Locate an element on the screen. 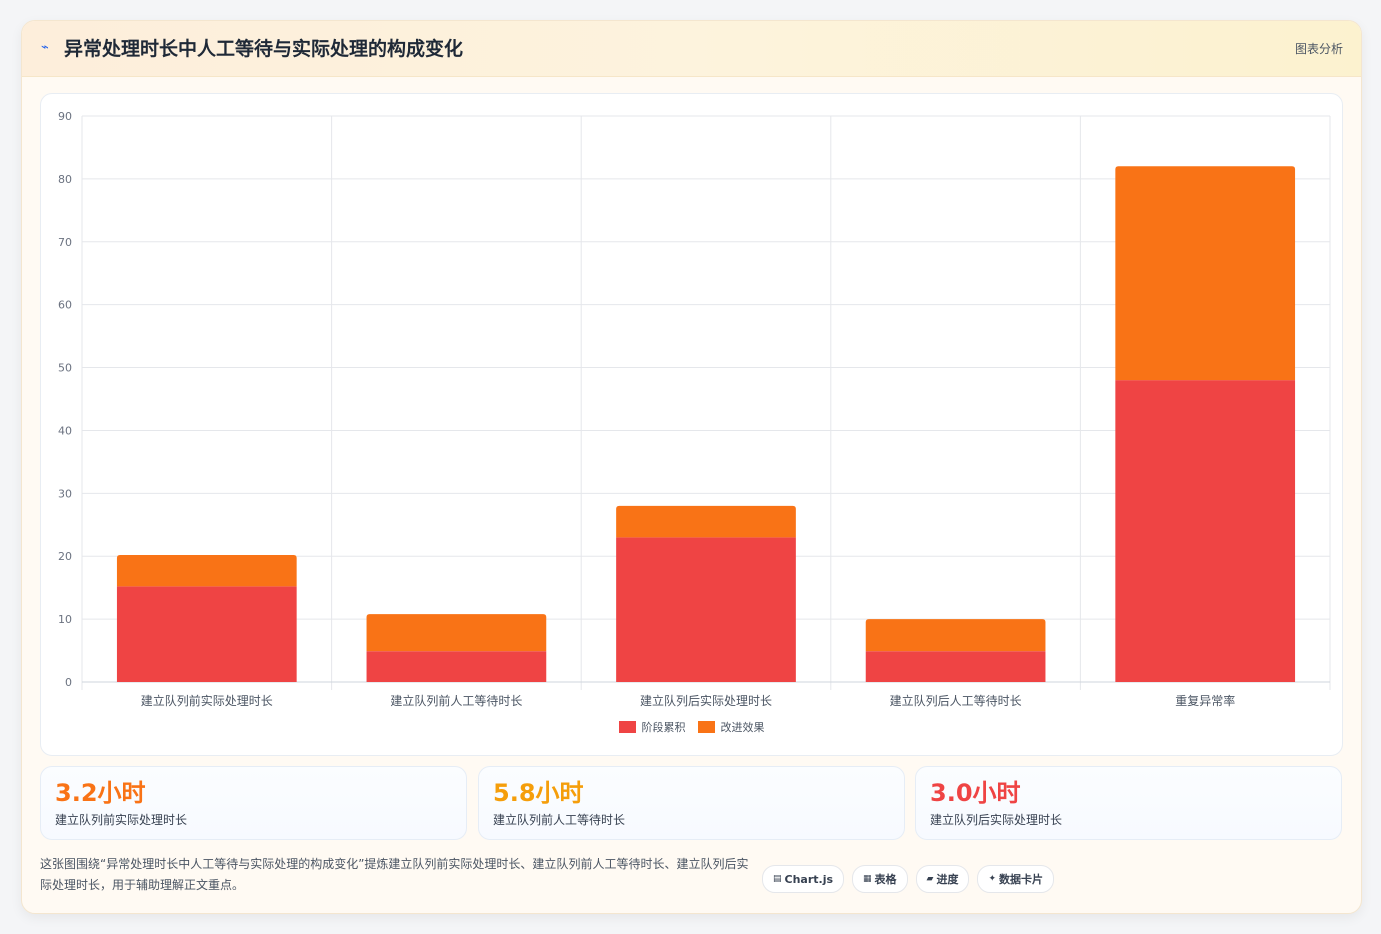 The width and height of the screenshot is (1381, 934). chart-legend: 阶段累积 改进效果 is located at coordinates (691, 727).